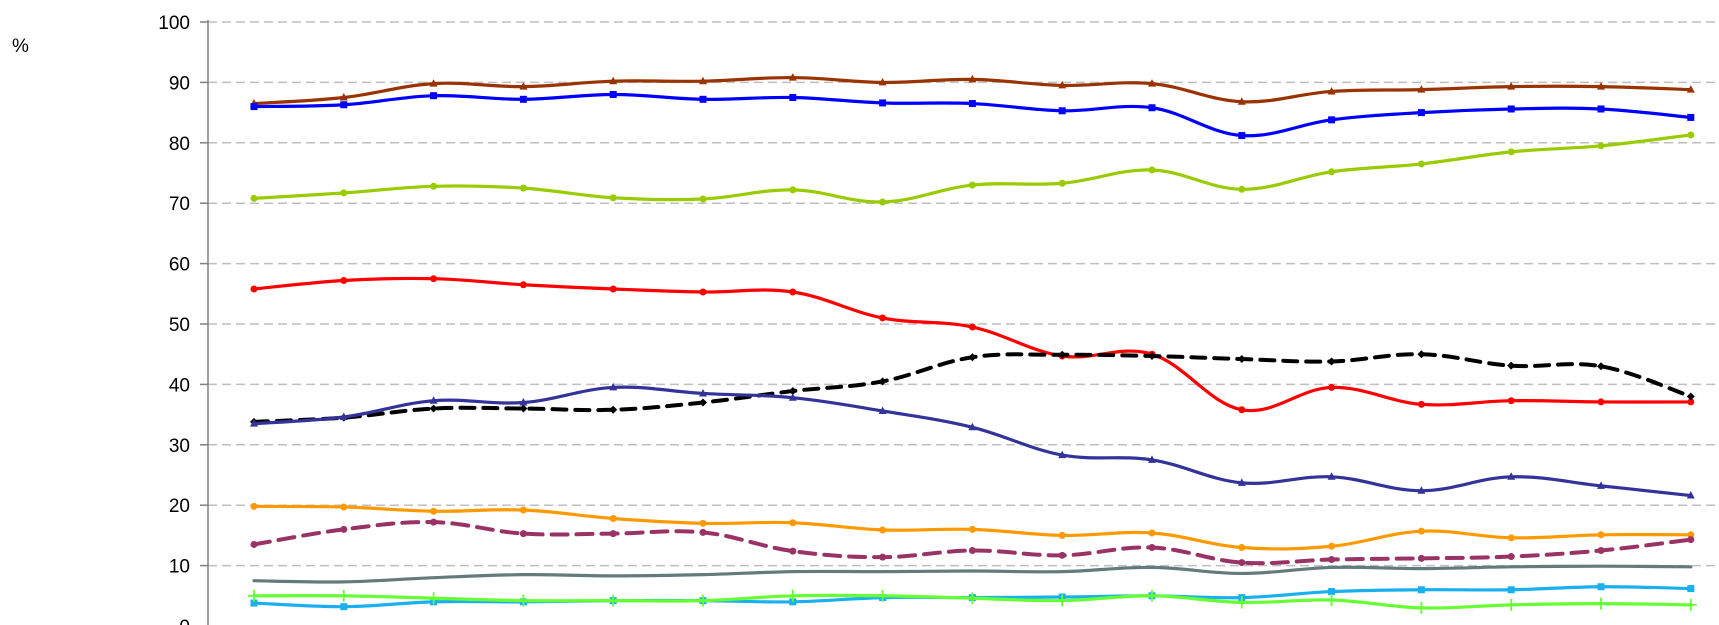 The image size is (1719, 625). What do you see at coordinates (179, 385) in the screenshot?
I see `y-tick-label: 40` at bounding box center [179, 385].